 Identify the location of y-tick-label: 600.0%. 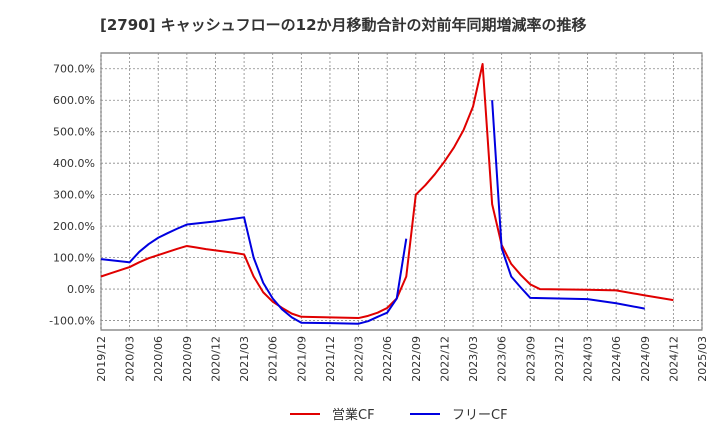
(74, 100).